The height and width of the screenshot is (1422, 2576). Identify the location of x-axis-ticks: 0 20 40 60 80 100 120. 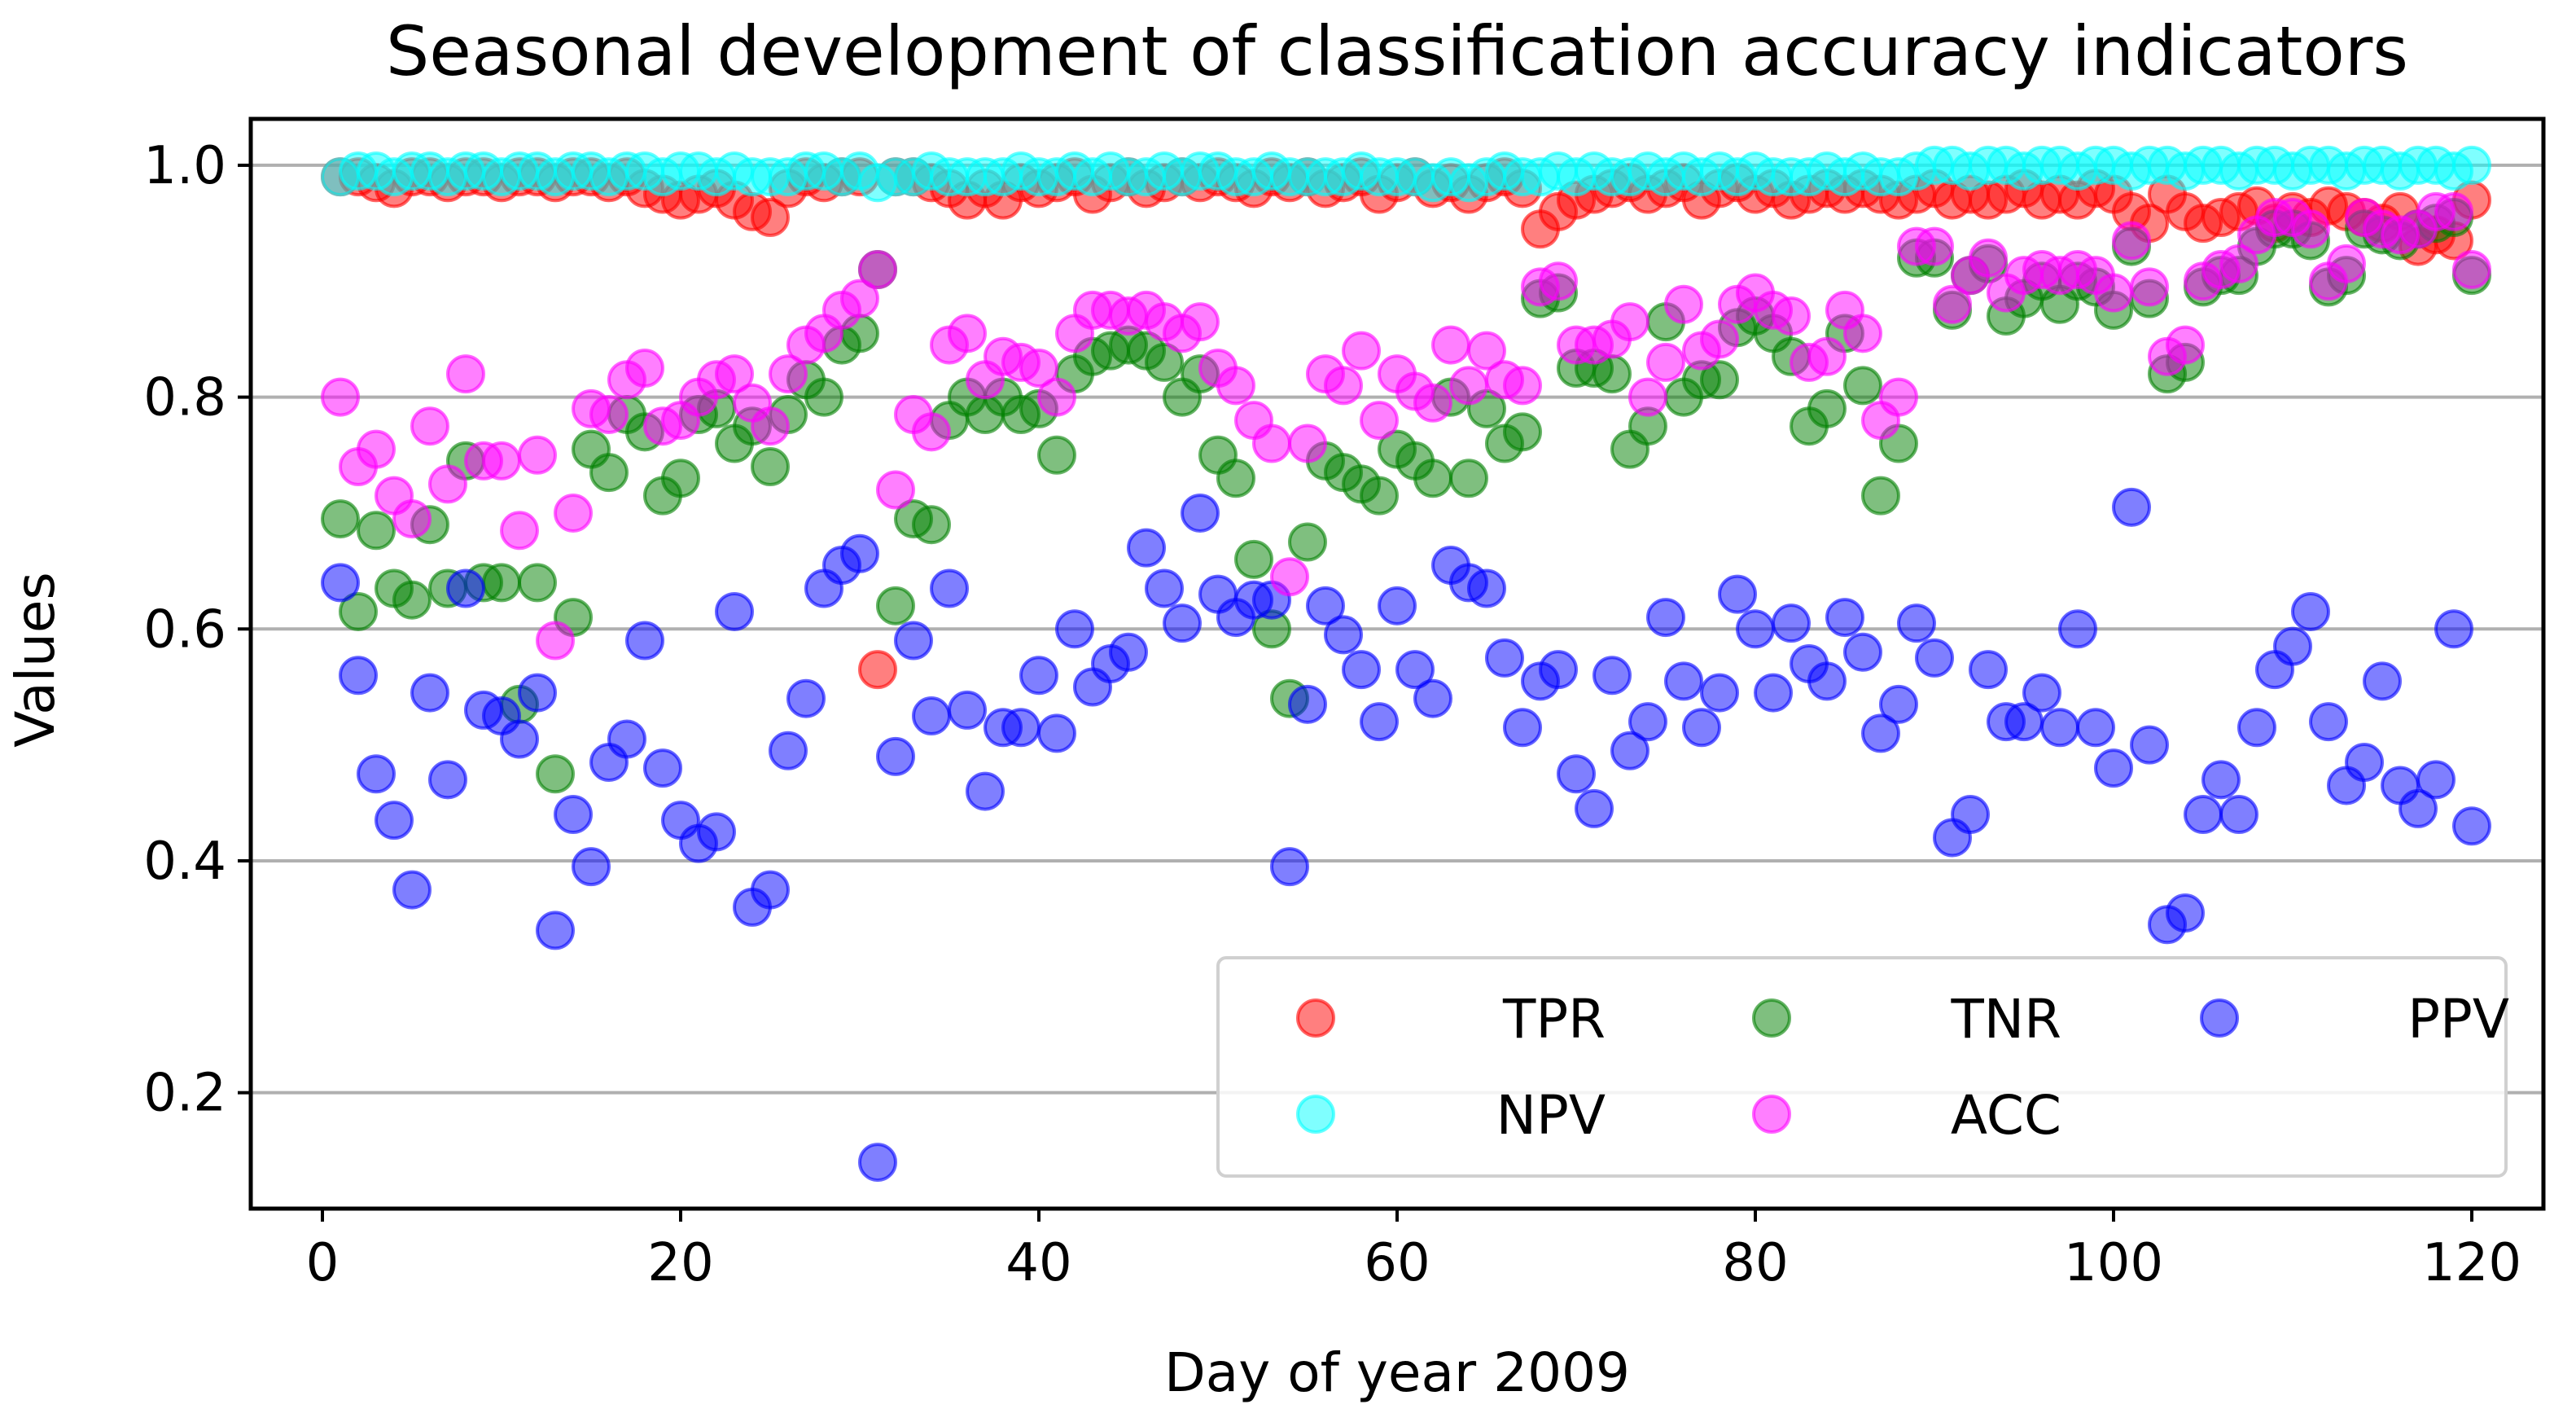
(1413, 1251).